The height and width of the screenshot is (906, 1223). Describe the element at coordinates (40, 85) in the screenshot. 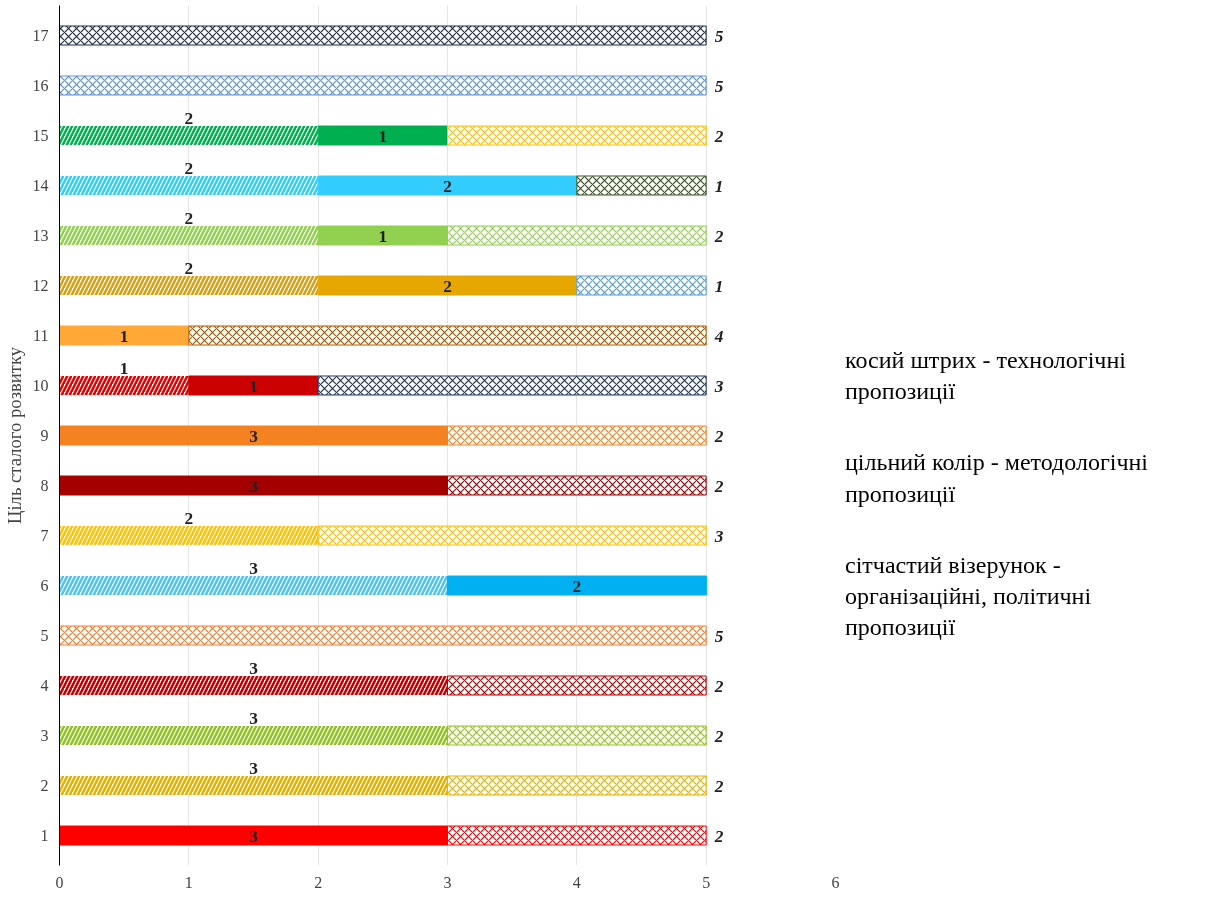

I see `y-tick-label: 16` at that location.